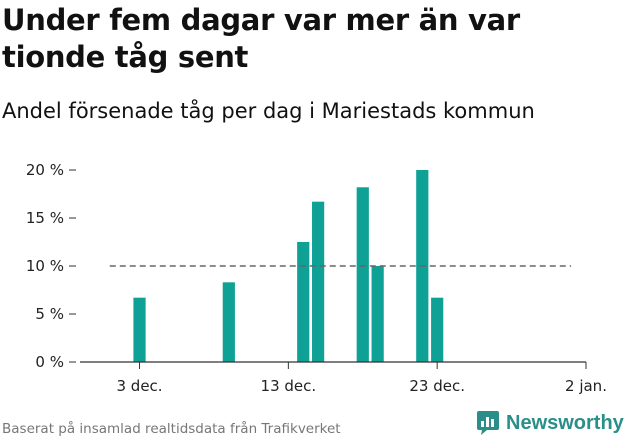 This screenshot has height=439, width=631. What do you see at coordinates (139, 386) in the screenshot?
I see `x-tick-label: 3 dec.` at bounding box center [139, 386].